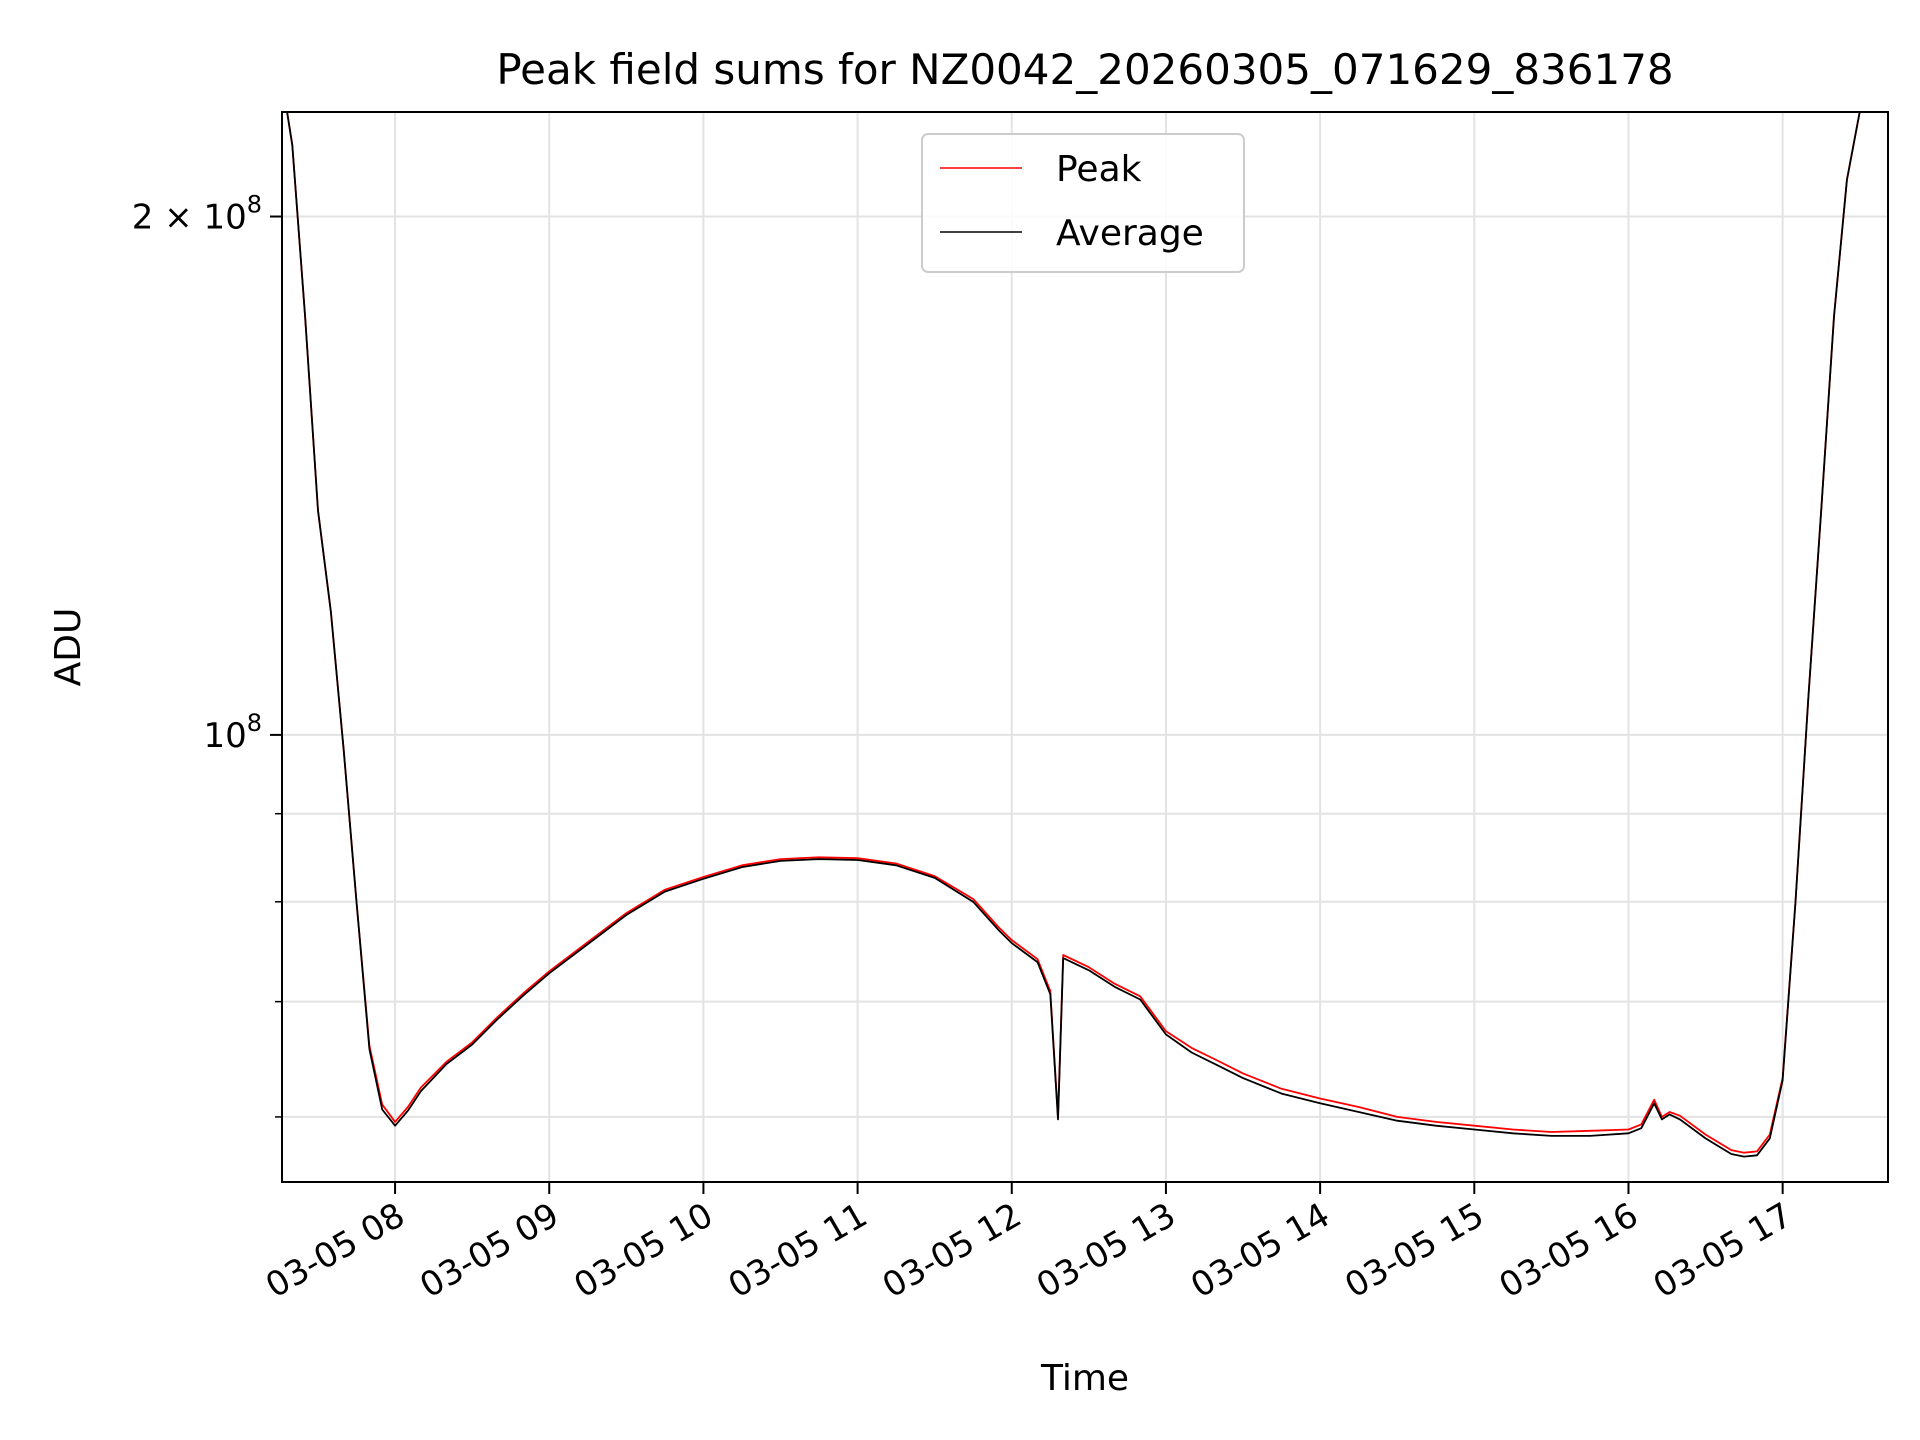 The width and height of the screenshot is (1920, 1440). I want to click on legend-peak-label: Peak, so click(1099, 169).